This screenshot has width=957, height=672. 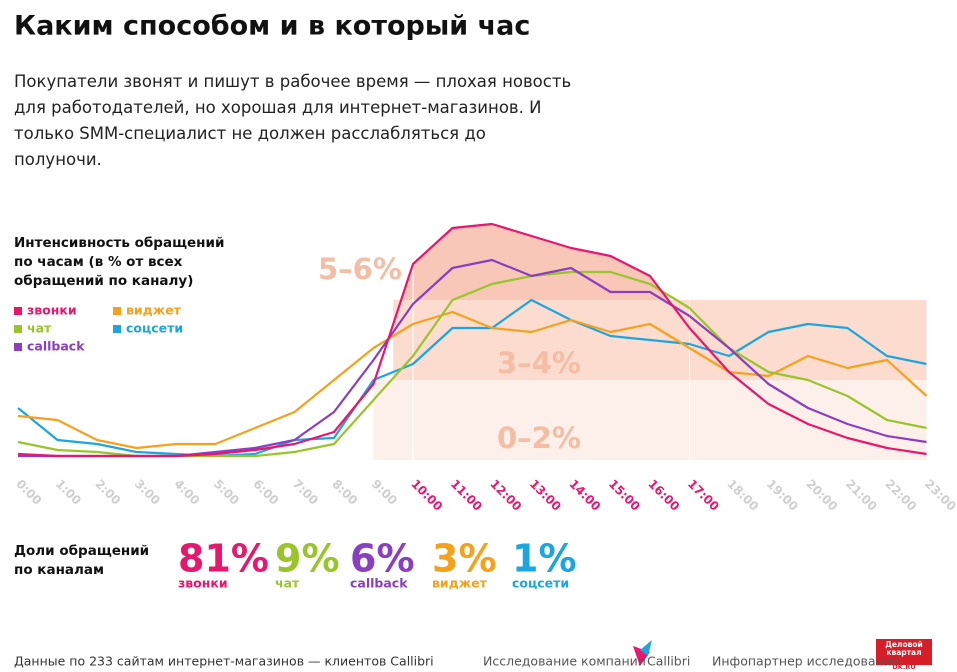 What do you see at coordinates (939, 495) in the screenshot?
I see `x-tick-label: 23:00` at bounding box center [939, 495].